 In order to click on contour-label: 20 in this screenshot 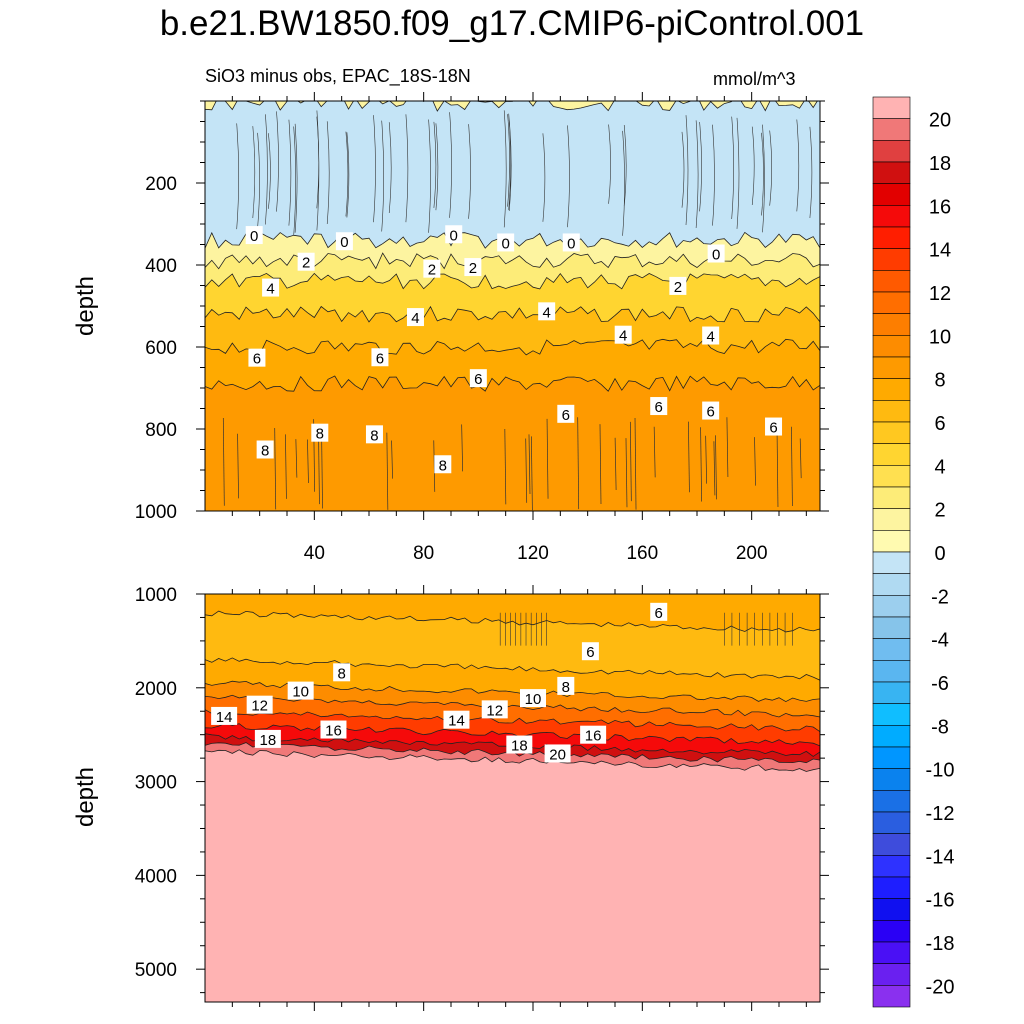, I will do `click(557, 754)`.